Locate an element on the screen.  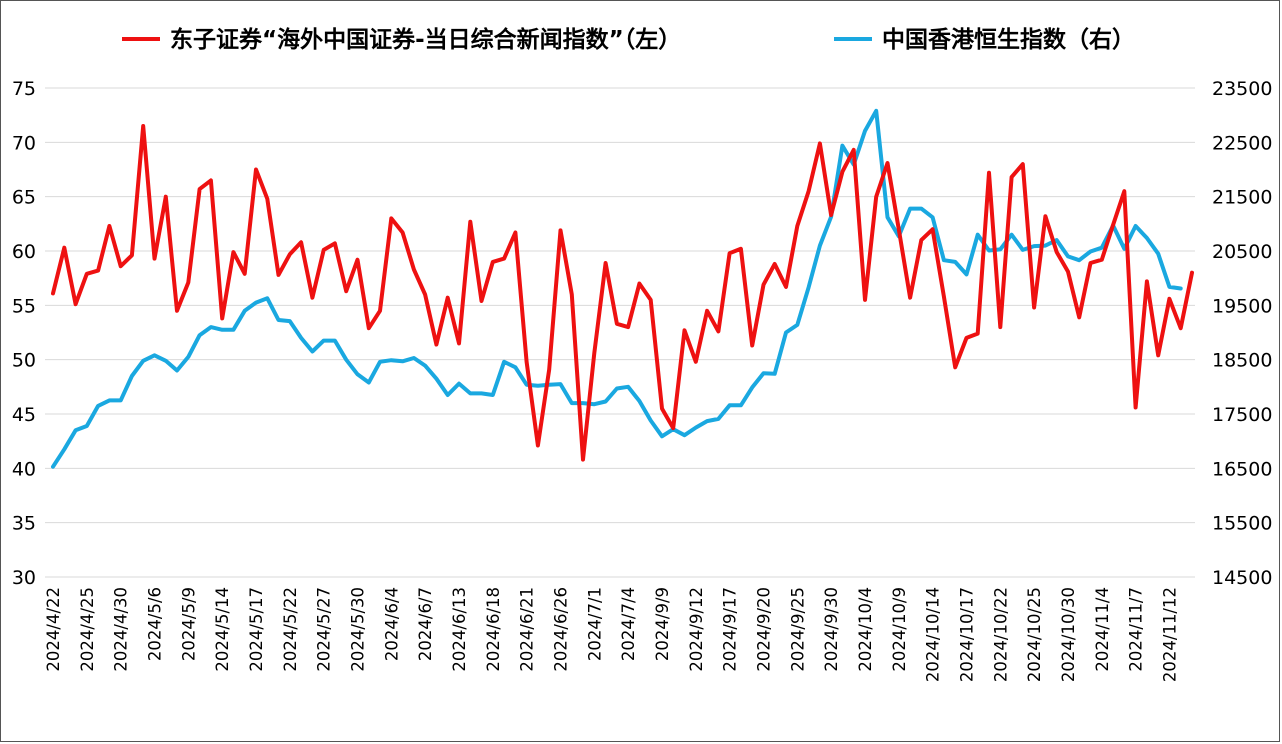
x-tick-label: 2024/5/6 is located at coordinates (154, 624).